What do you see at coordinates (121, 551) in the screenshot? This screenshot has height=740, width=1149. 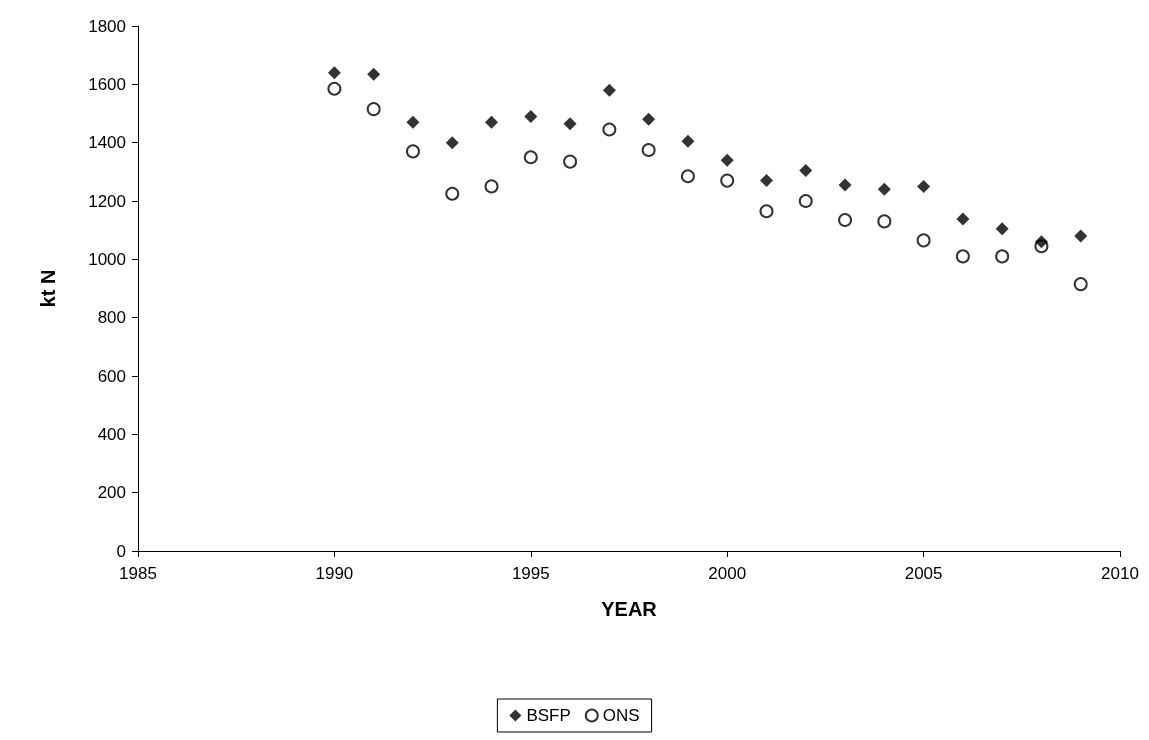 I see `y-tick-label: 0` at bounding box center [121, 551].